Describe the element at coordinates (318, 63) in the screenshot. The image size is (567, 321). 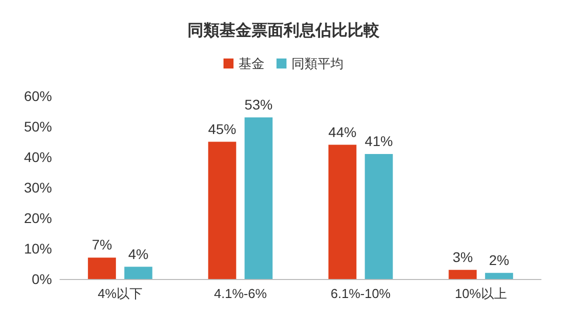
I see `legend-label: 同類平均` at that location.